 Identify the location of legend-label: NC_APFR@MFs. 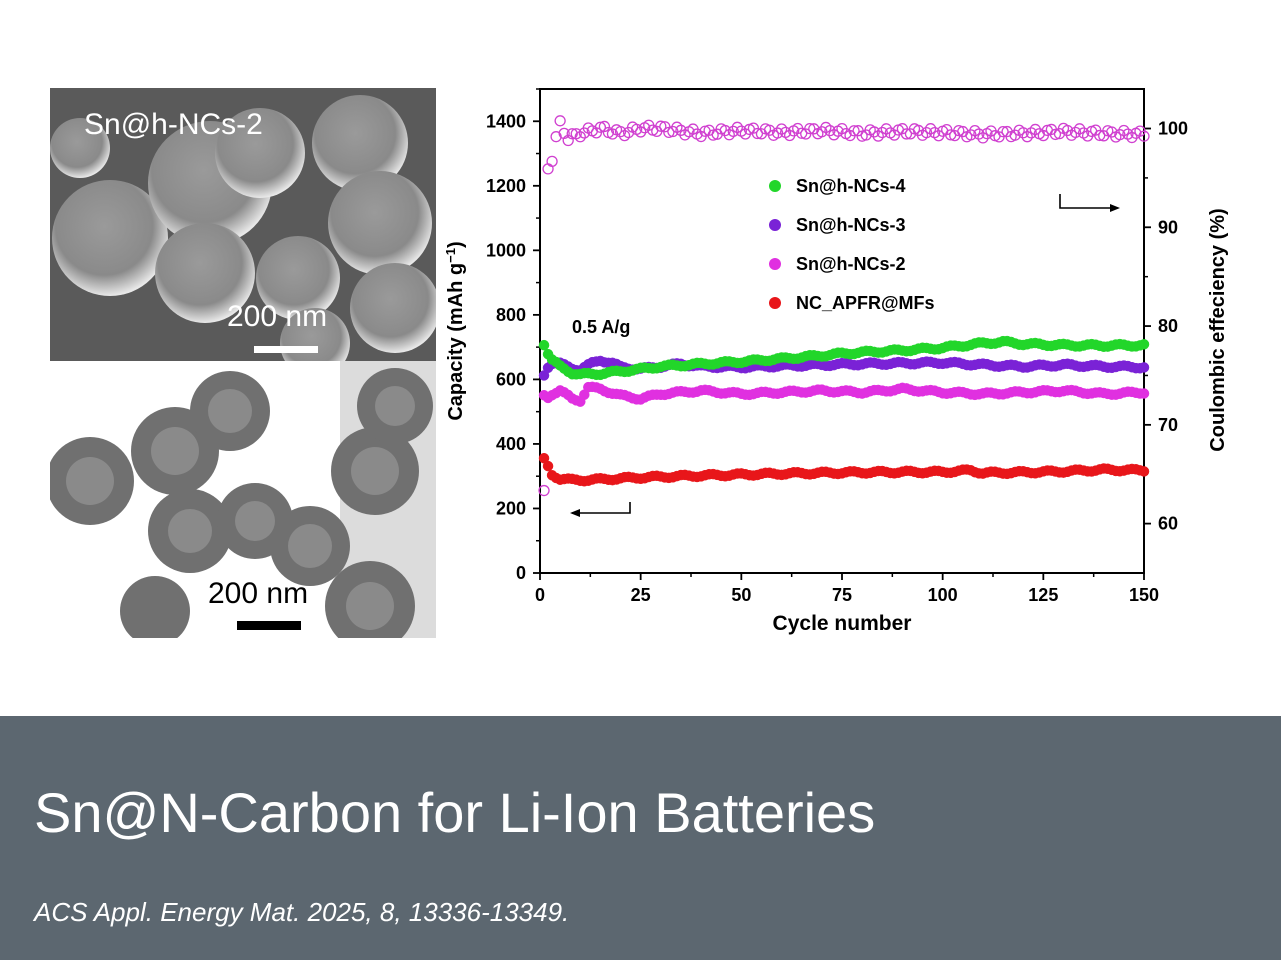
(865, 303).